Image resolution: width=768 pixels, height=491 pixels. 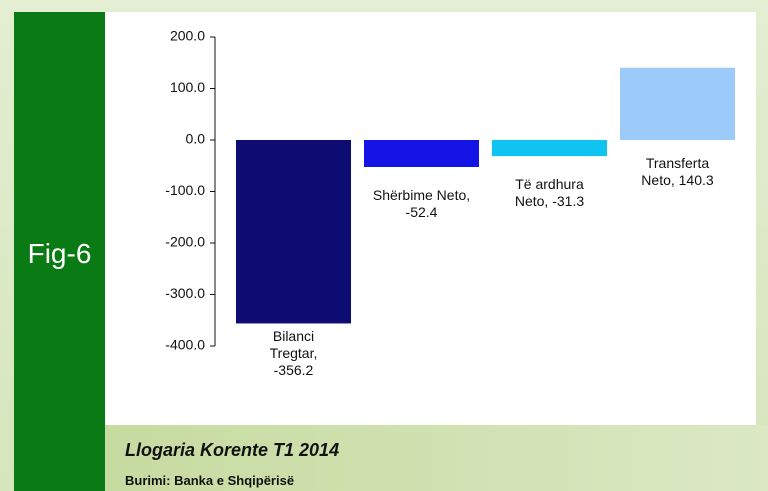 I want to click on y-tick-label: -200.0, so click(x=185, y=242).